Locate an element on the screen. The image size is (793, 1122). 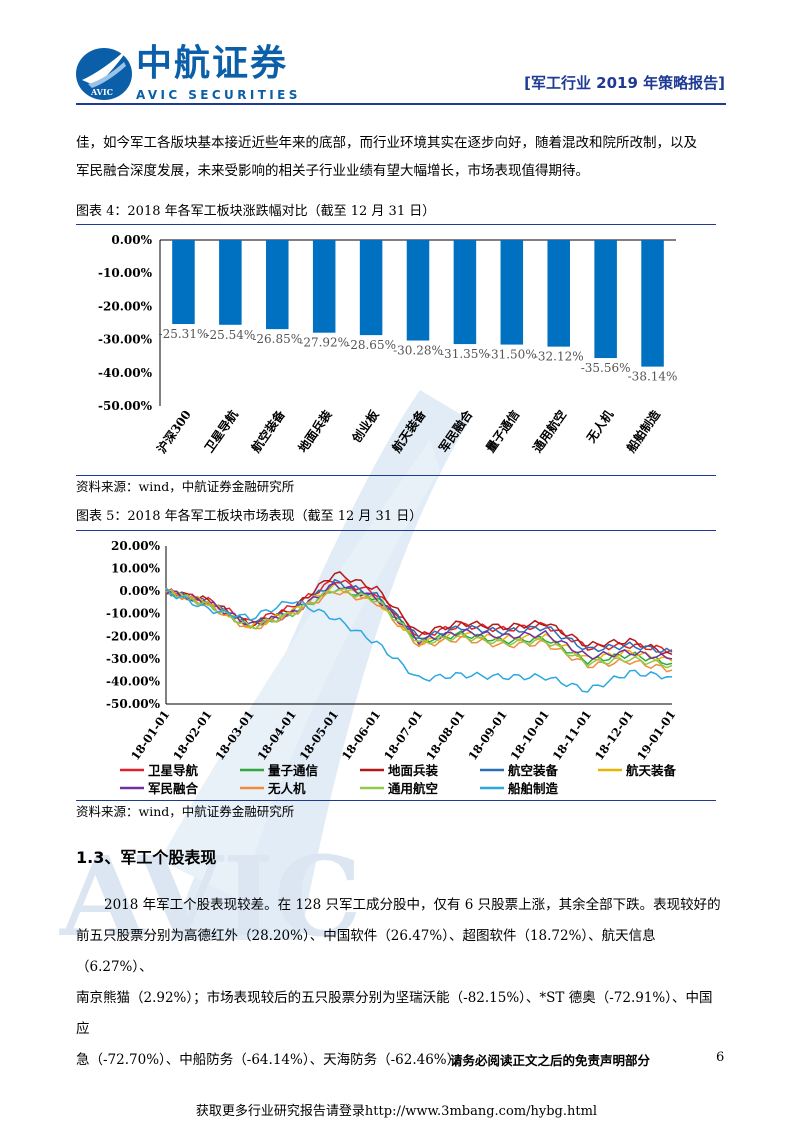
bar-category-label: 无人机 is located at coordinates (600, 426).